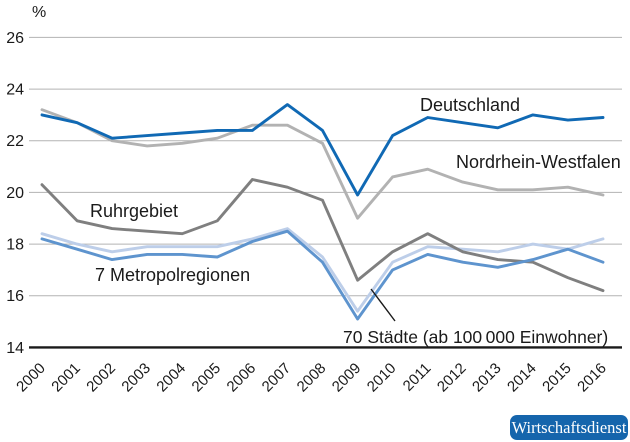  Describe the element at coordinates (538, 162) in the screenshot. I see `label-nordrhein-westfalen: Nordrhein-Westfalen` at that location.